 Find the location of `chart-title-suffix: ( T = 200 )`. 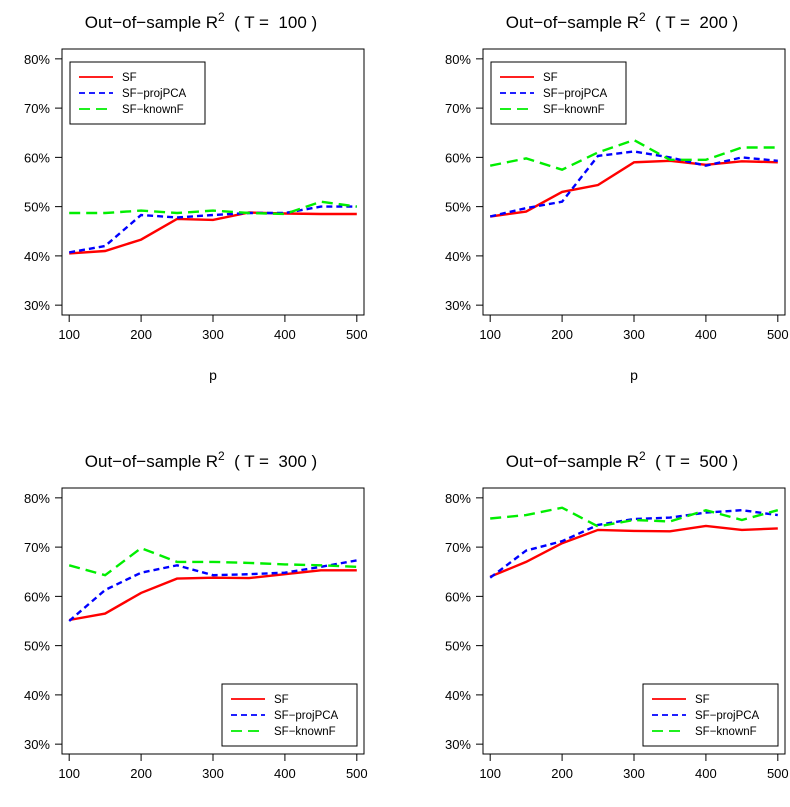

chart-title-suffix: ( T = 200 ) is located at coordinates (692, 22).